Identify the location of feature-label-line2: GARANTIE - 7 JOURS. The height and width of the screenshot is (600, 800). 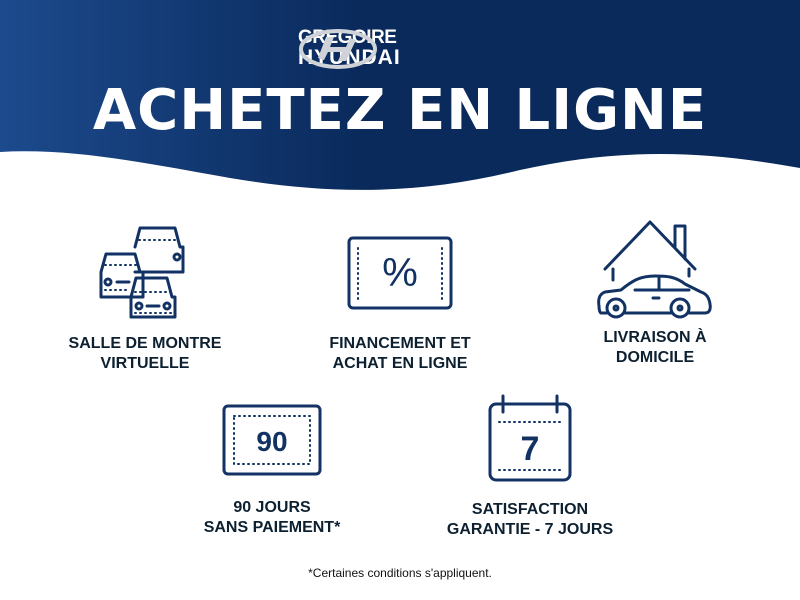
(530, 529).